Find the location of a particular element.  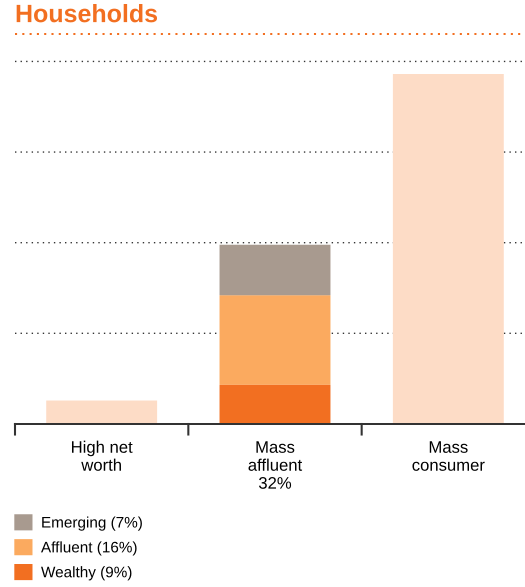

legend-label: Emerging (7%) is located at coordinates (92, 523).